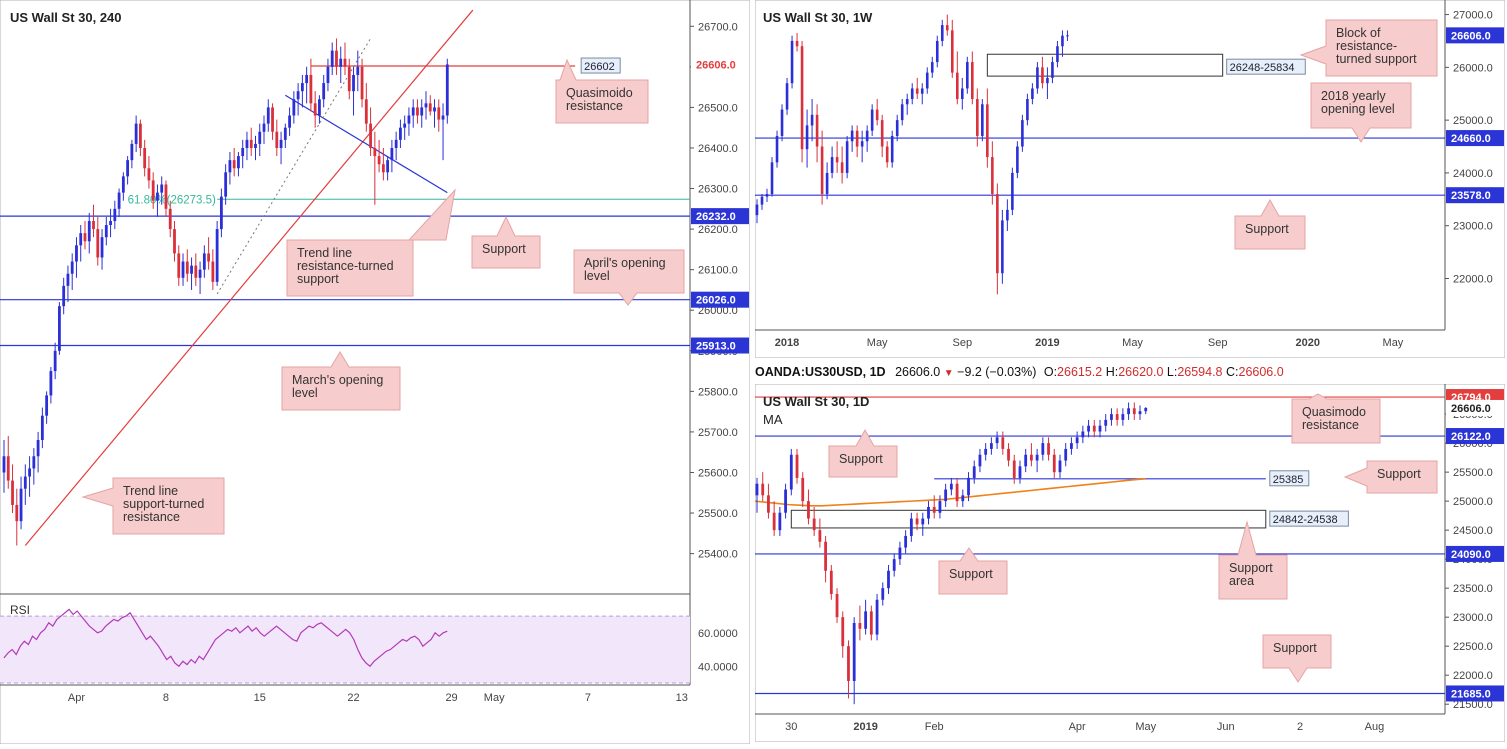  Describe the element at coordinates (718, 271) in the screenshot. I see `y-tick-label: 26100.0` at that location.